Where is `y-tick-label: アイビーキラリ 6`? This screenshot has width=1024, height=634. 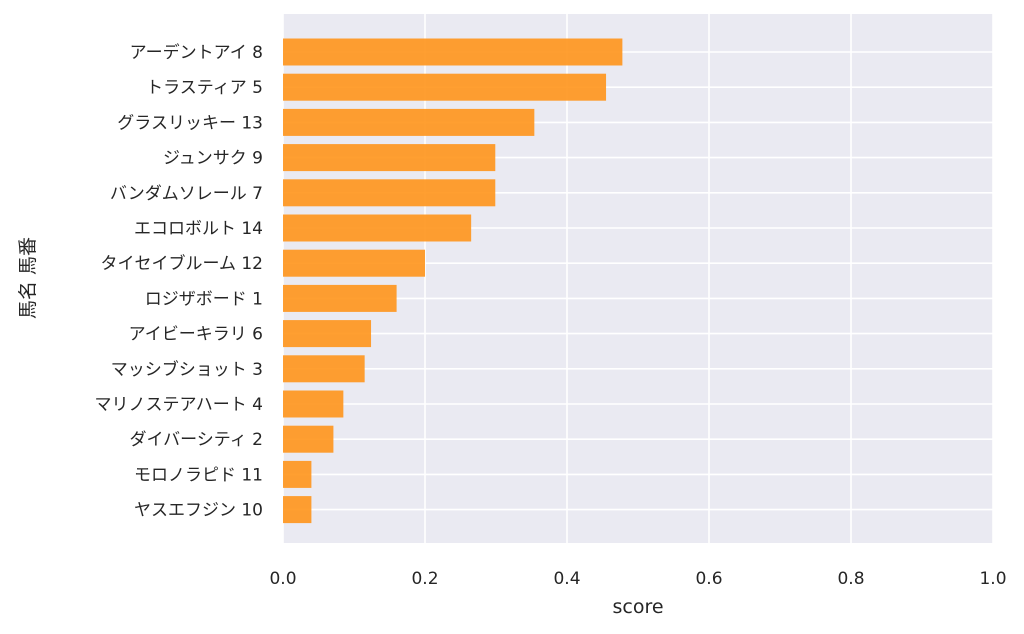 y-tick-label: アイビーキラリ 6 is located at coordinates (196, 335).